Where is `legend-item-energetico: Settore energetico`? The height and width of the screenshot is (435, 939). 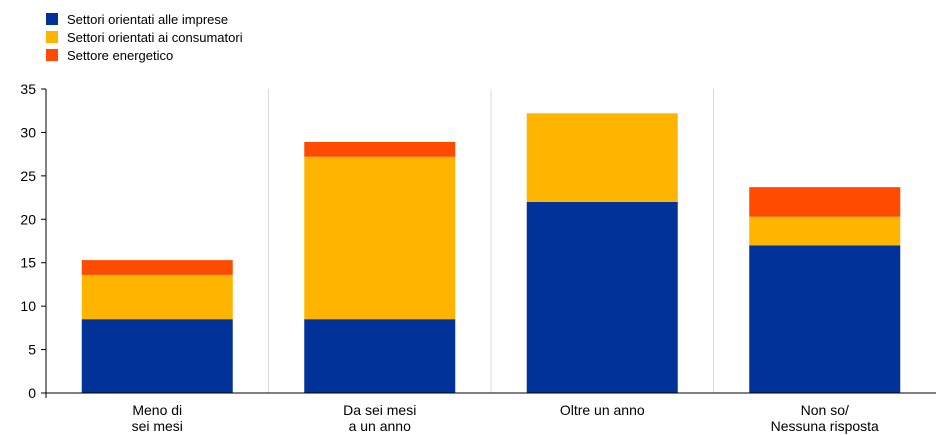 legend-item-energetico: Settore energetico is located at coordinates (144, 55).